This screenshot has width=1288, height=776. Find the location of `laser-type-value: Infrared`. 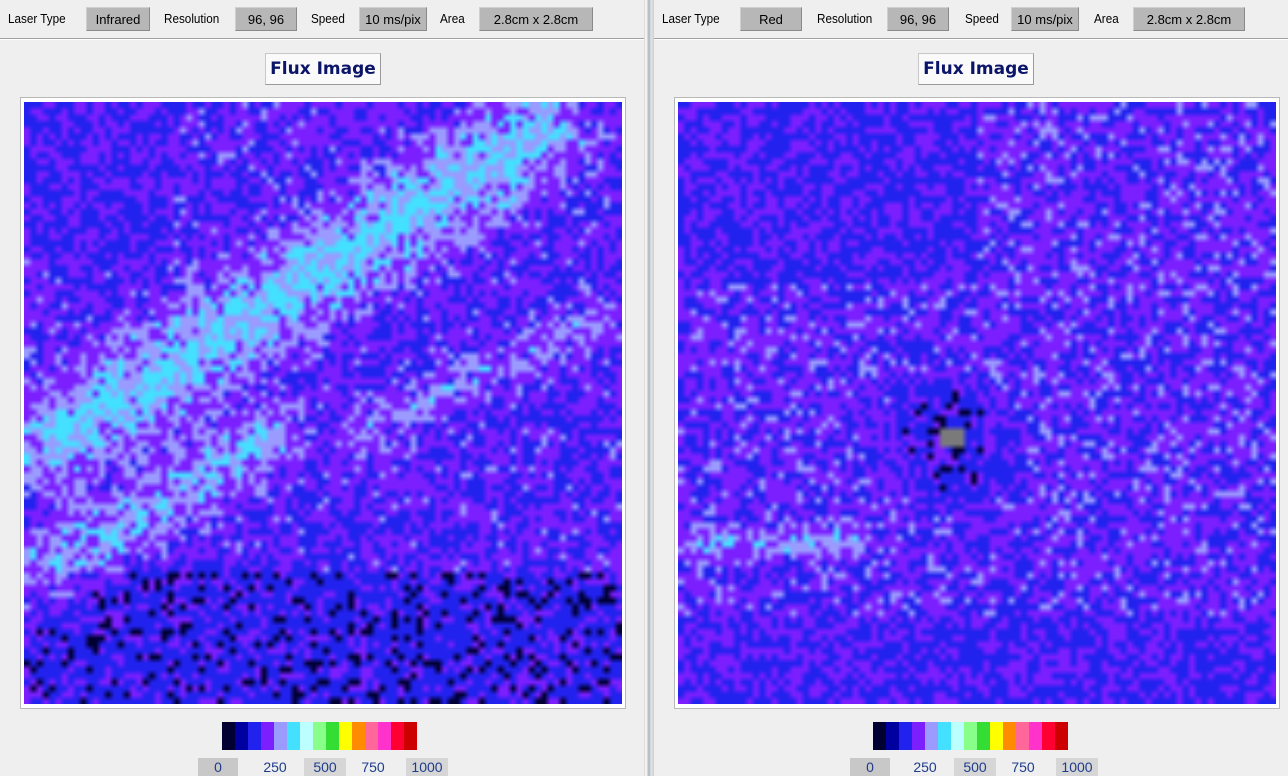

laser-type-value: Infrared is located at coordinates (118, 19).